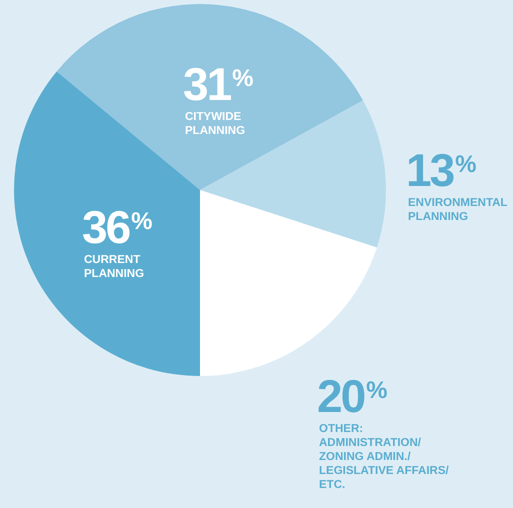  What do you see at coordinates (117, 227) in the screenshot?
I see `data-label: 36$^{%}$` at bounding box center [117, 227].